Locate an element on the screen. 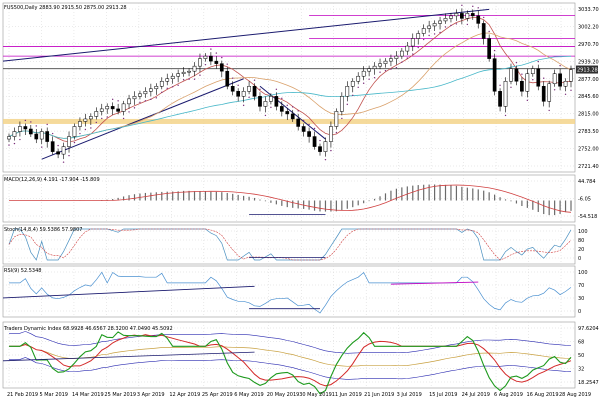 The width and height of the screenshot is (600, 404). x-axis-label: 16 Aug 2019 is located at coordinates (543, 395).